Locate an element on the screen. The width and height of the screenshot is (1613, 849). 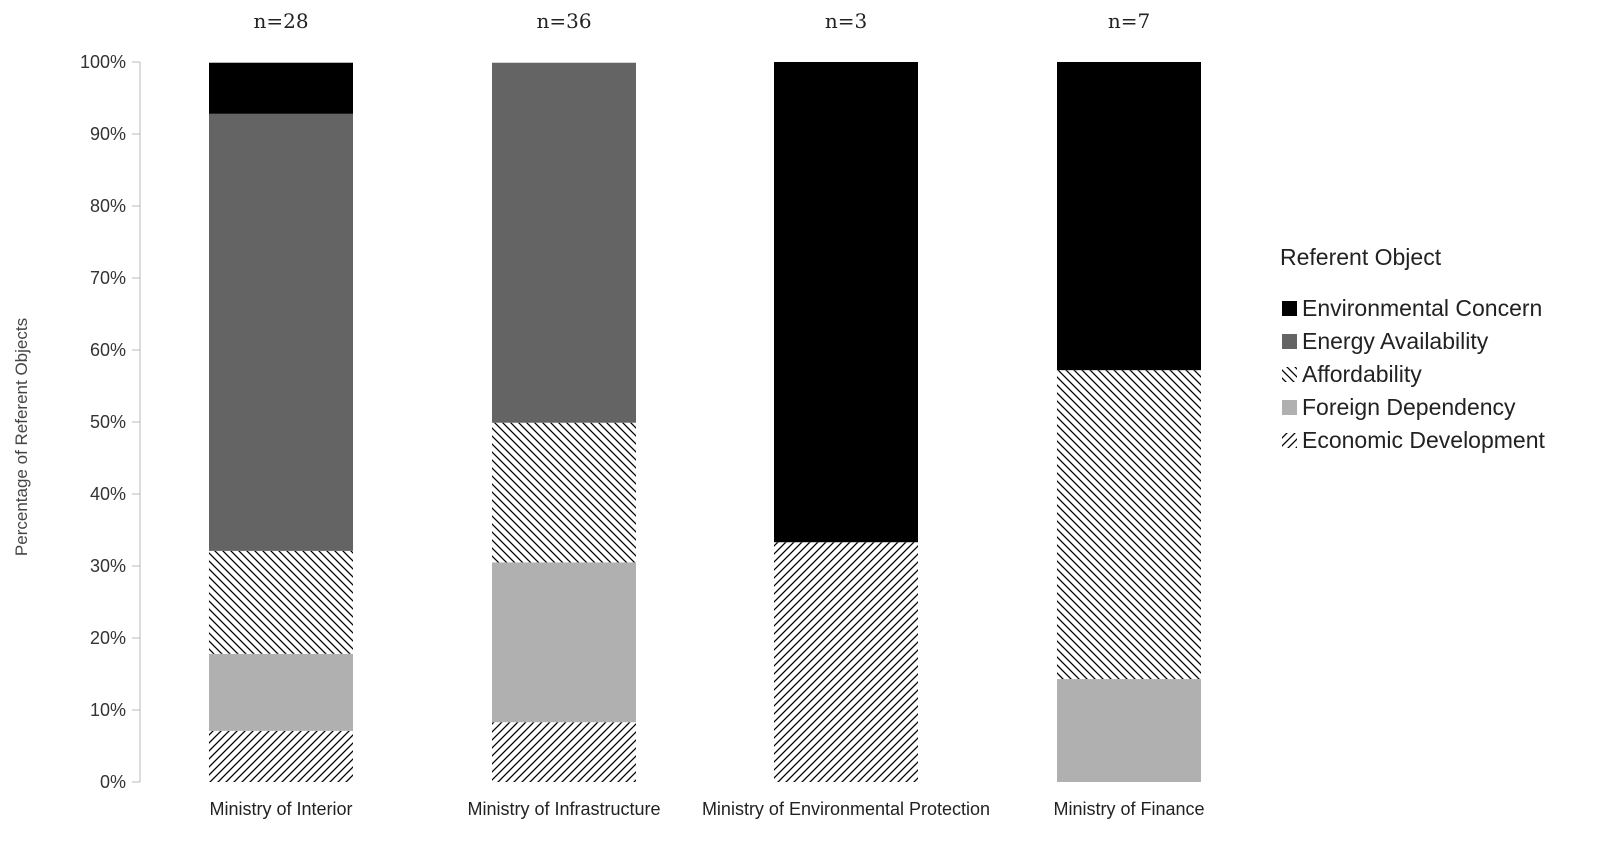
y-tick-label: 100% is located at coordinates (103, 62).